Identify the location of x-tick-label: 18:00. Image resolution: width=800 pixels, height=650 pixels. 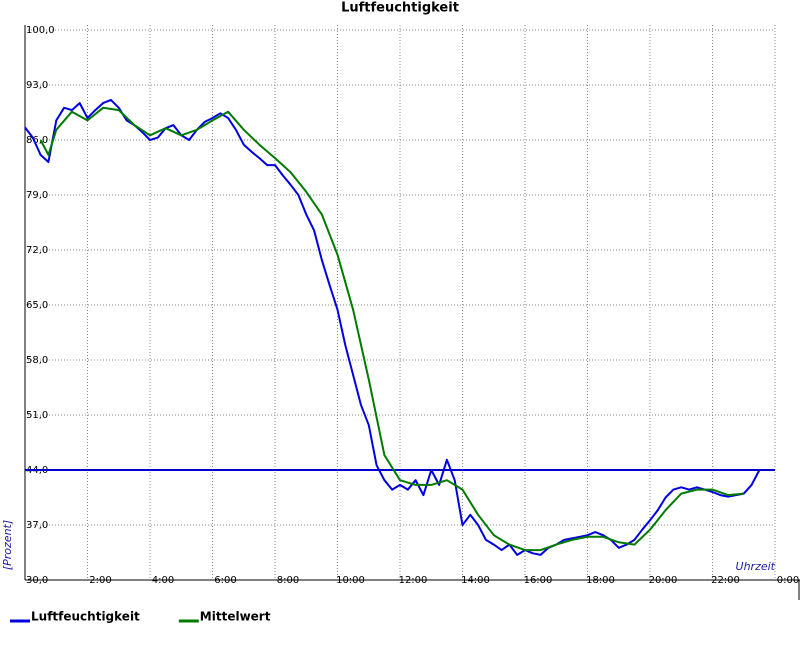
(600, 580).